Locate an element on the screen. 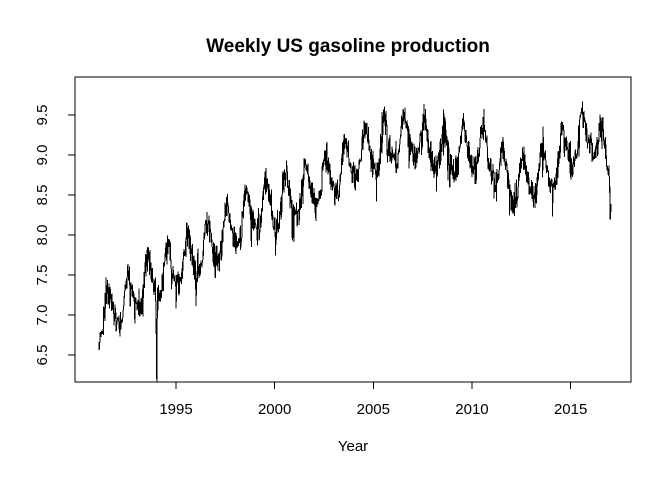  y-axis-tick-label: 6.5 is located at coordinates (42, 355).